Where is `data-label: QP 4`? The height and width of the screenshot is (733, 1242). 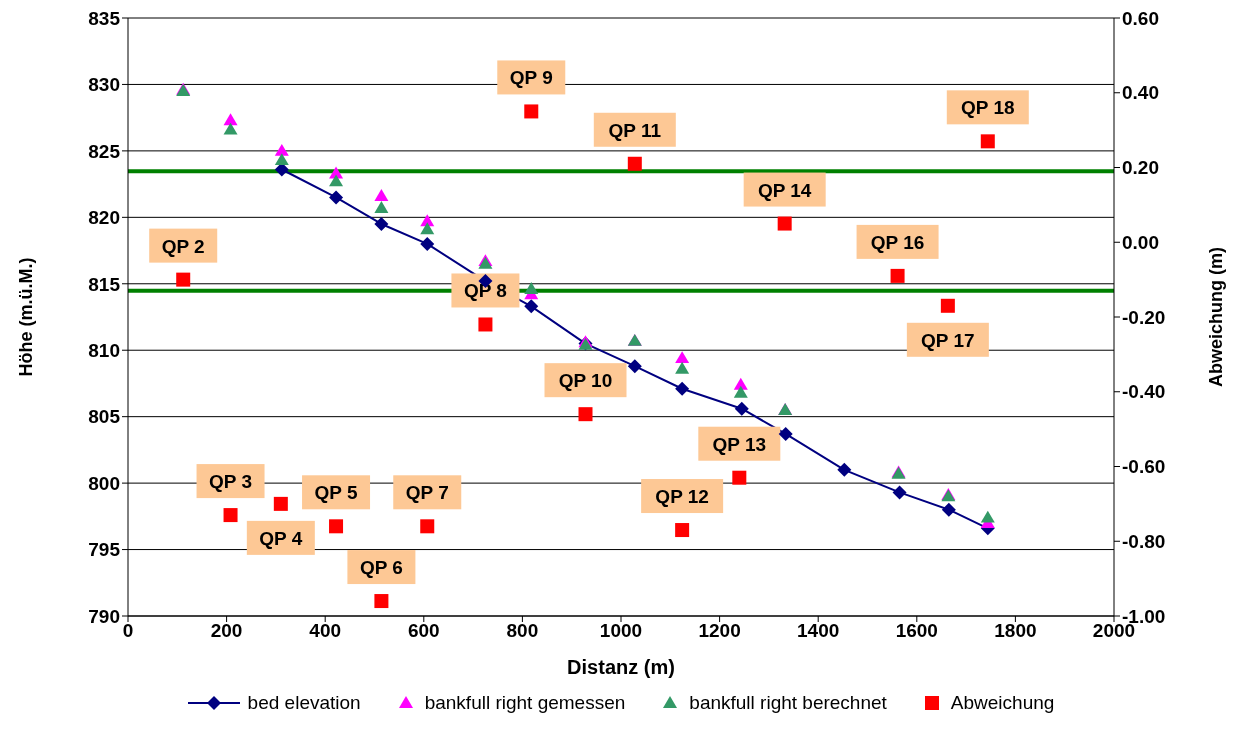
data-label: QP 4 is located at coordinates (281, 538).